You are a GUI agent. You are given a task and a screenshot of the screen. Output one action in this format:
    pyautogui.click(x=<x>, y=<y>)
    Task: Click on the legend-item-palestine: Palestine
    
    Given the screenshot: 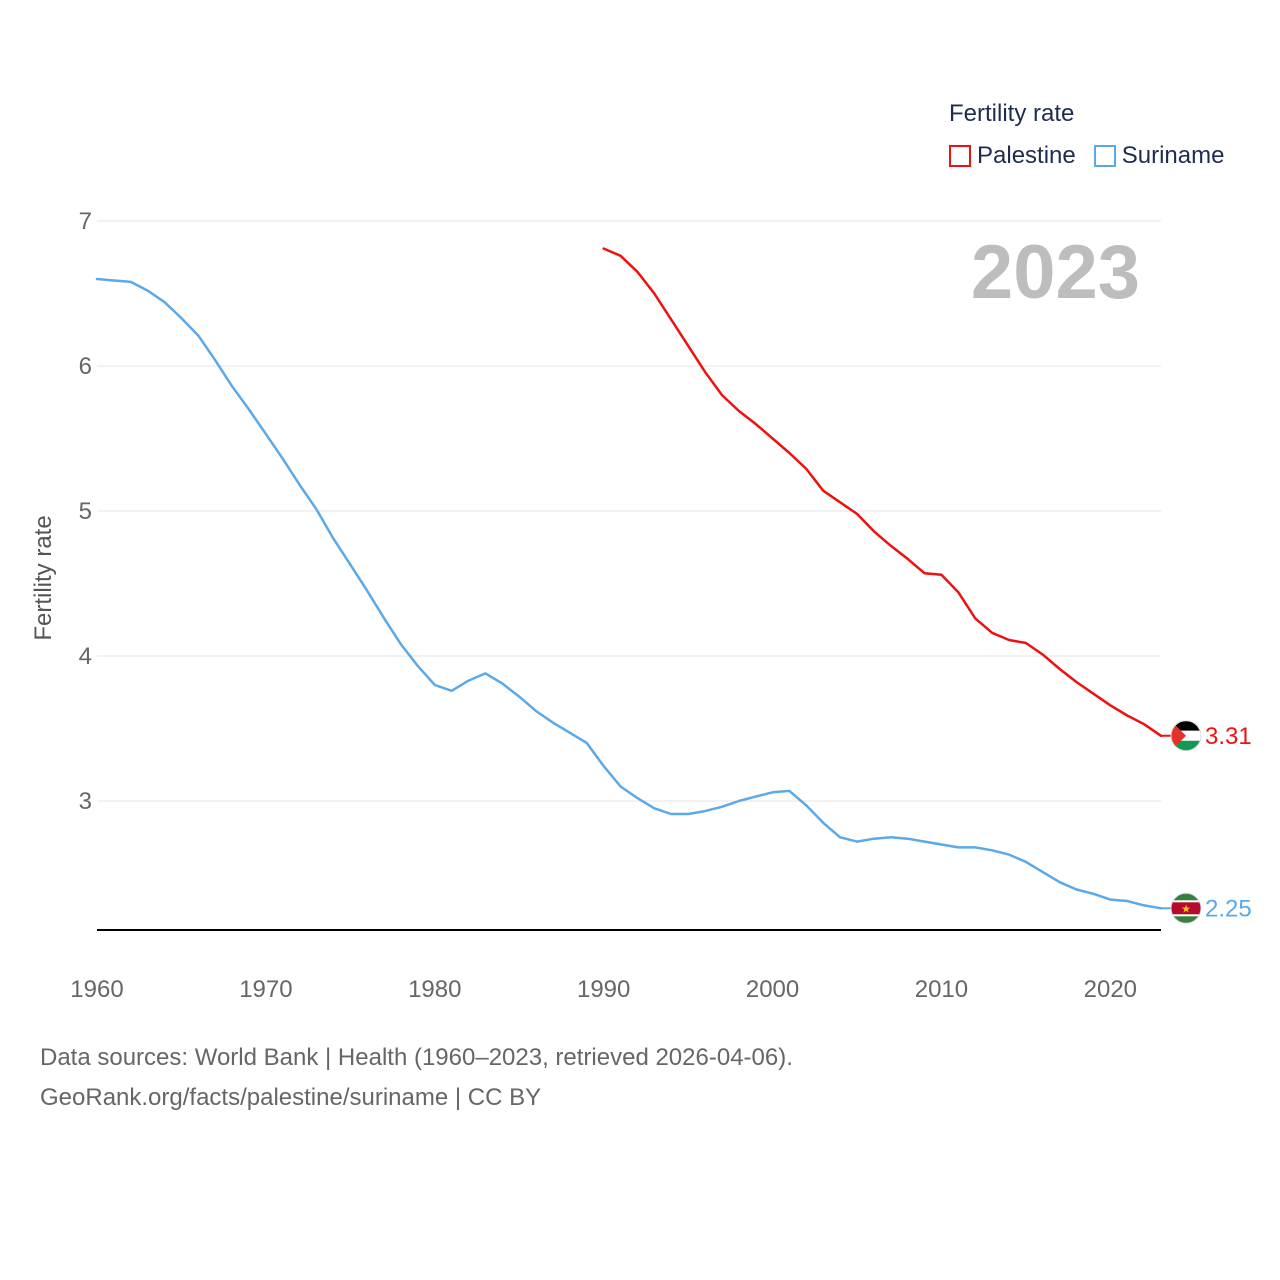 What is the action you would take?
    pyautogui.click(x=1012, y=156)
    